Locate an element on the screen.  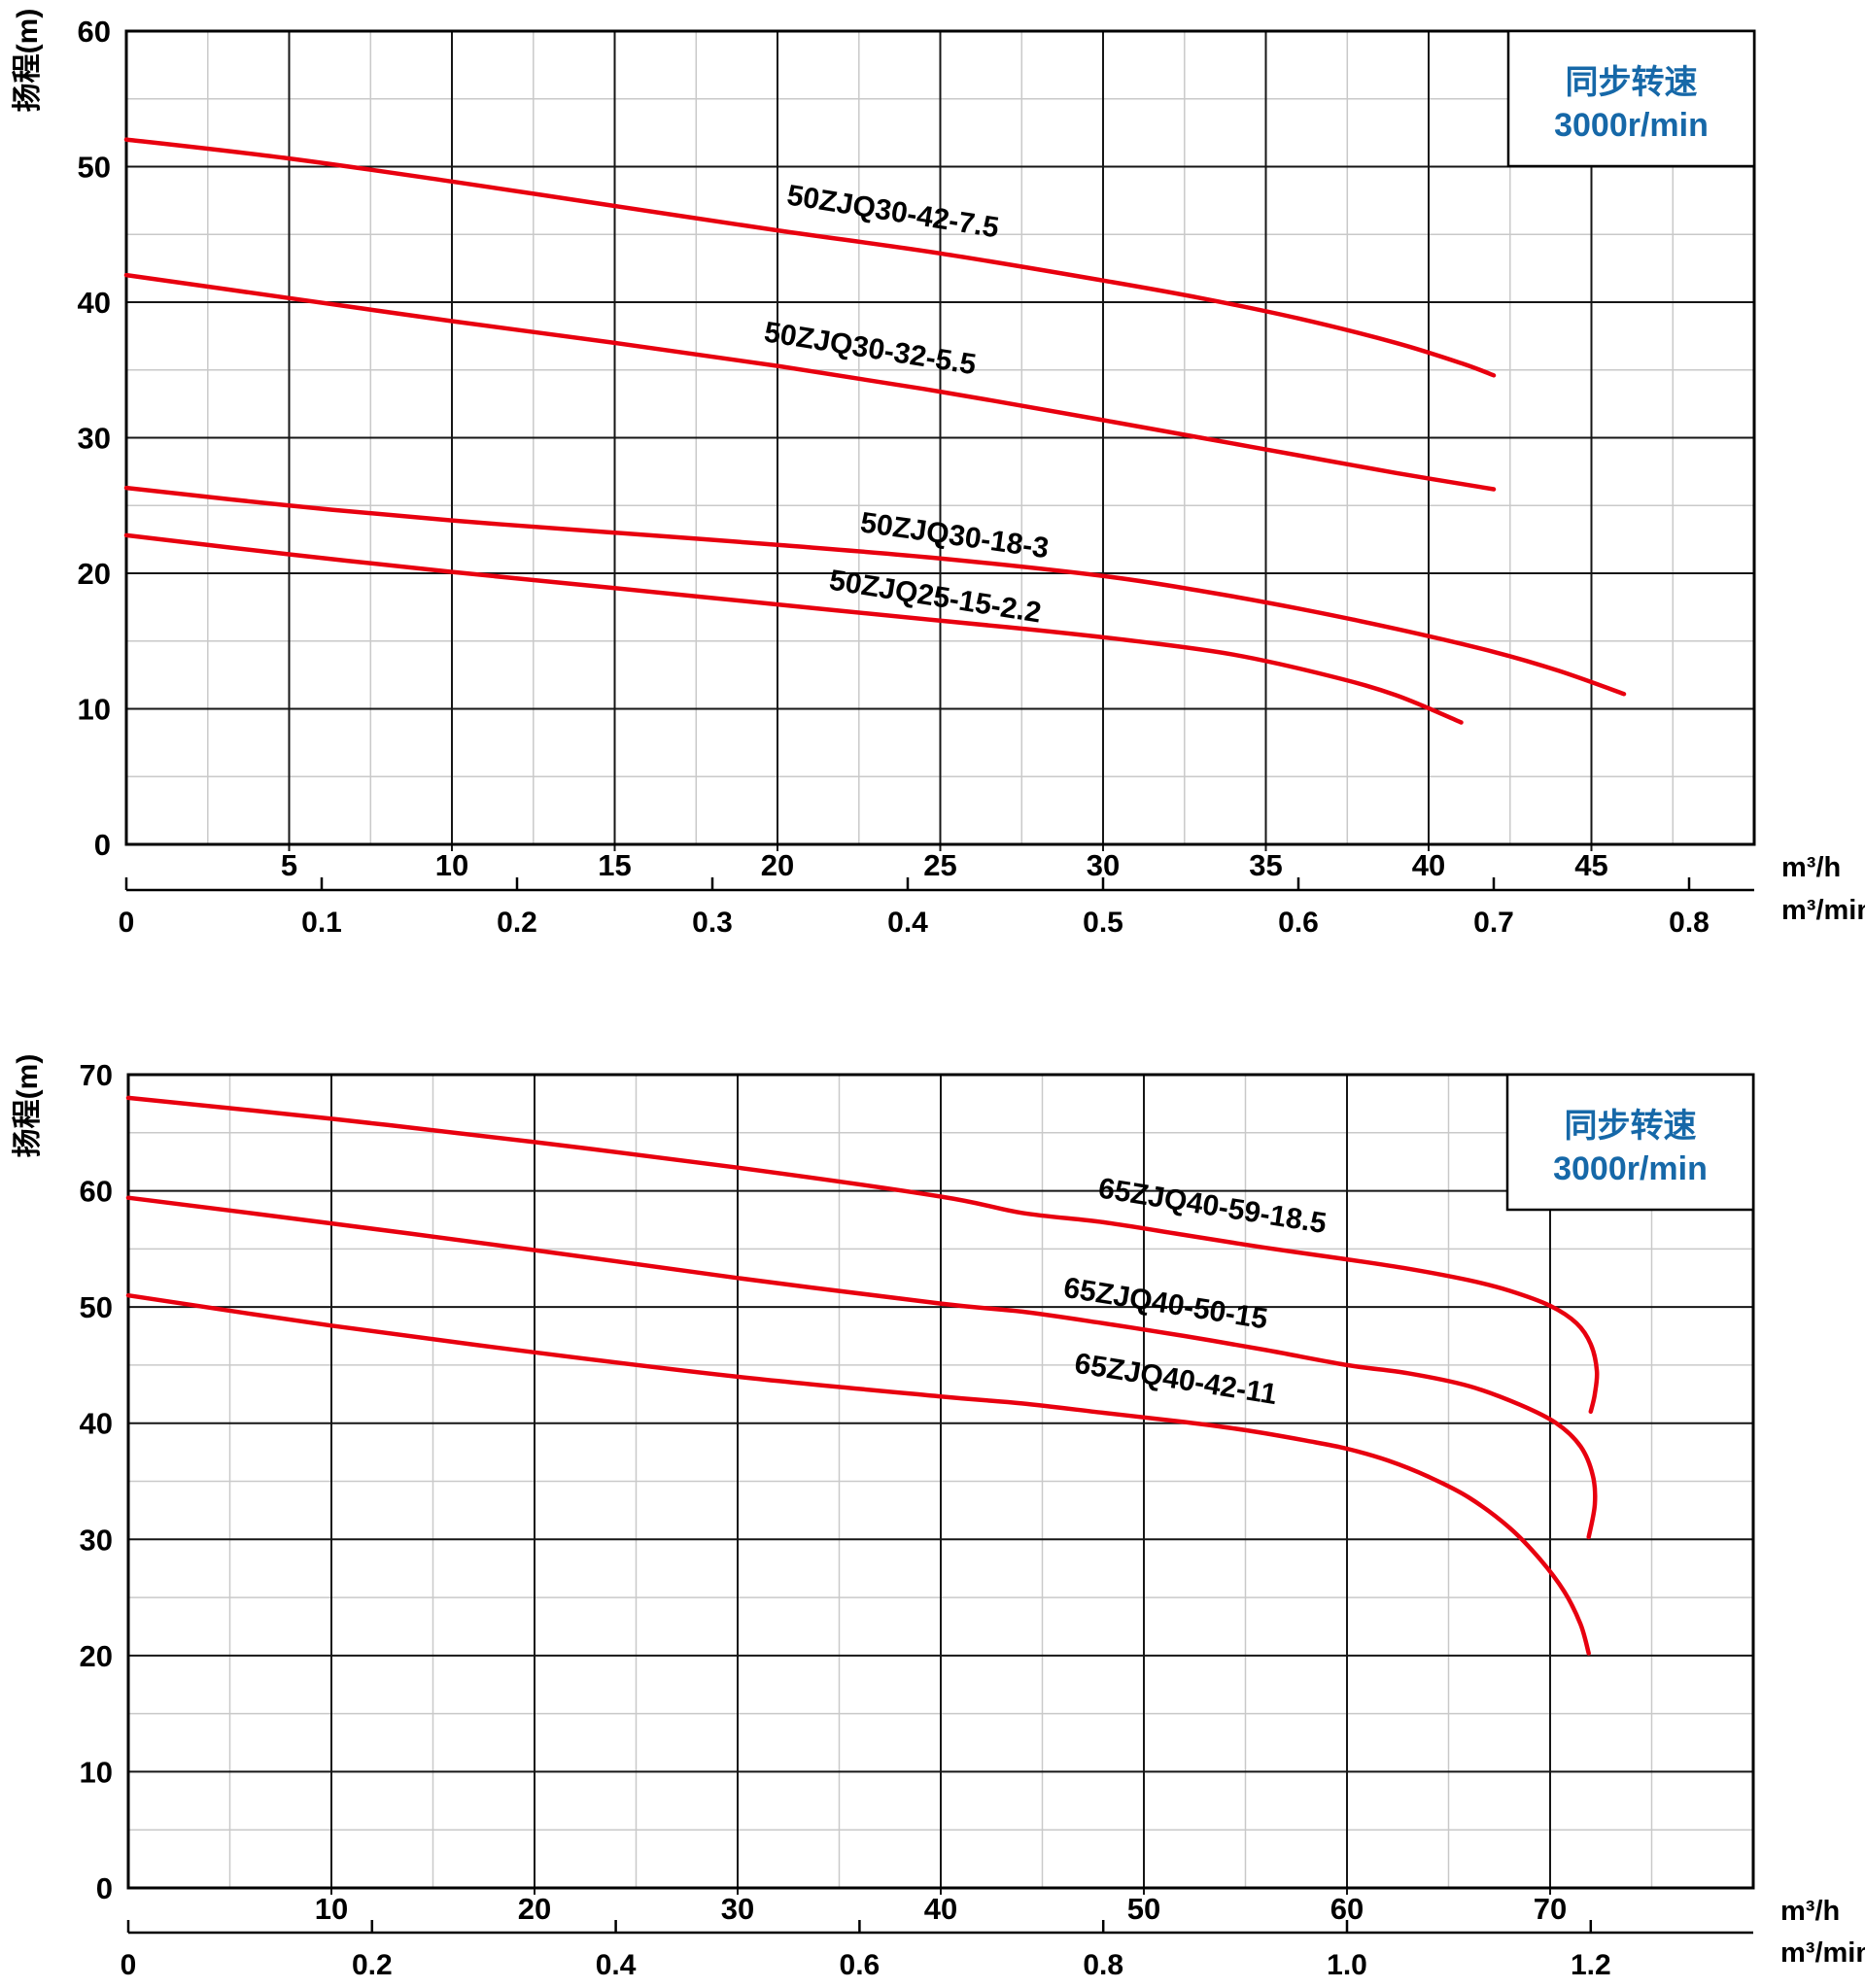
secondary-x-axis: 0 0.1 0.2 0.3 0.4 0.5 0.6 0.7 0.8 is located at coordinates (936, 908).